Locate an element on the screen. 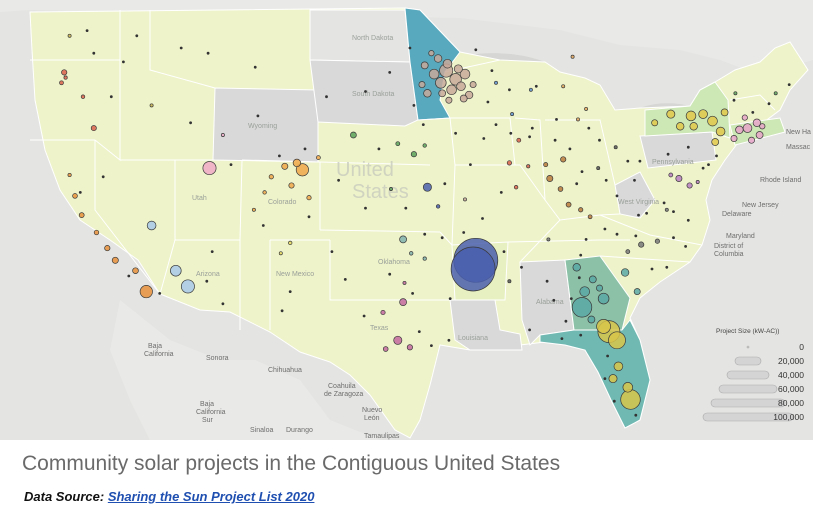 This screenshot has height=514, width=813. project-marker-arizona is located at coordinates (187, 286).